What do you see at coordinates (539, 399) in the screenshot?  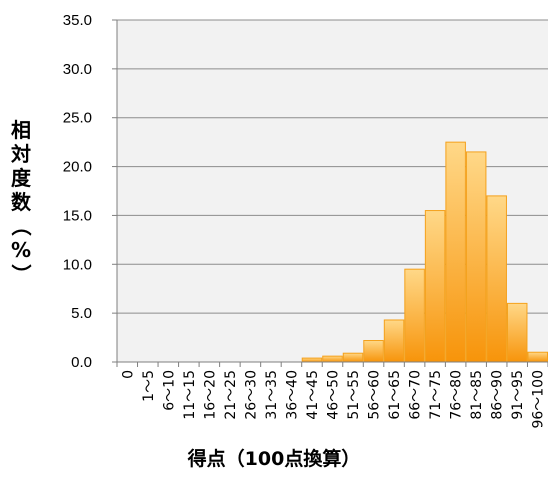 I see `x-tick-label: 96～100` at bounding box center [539, 399].